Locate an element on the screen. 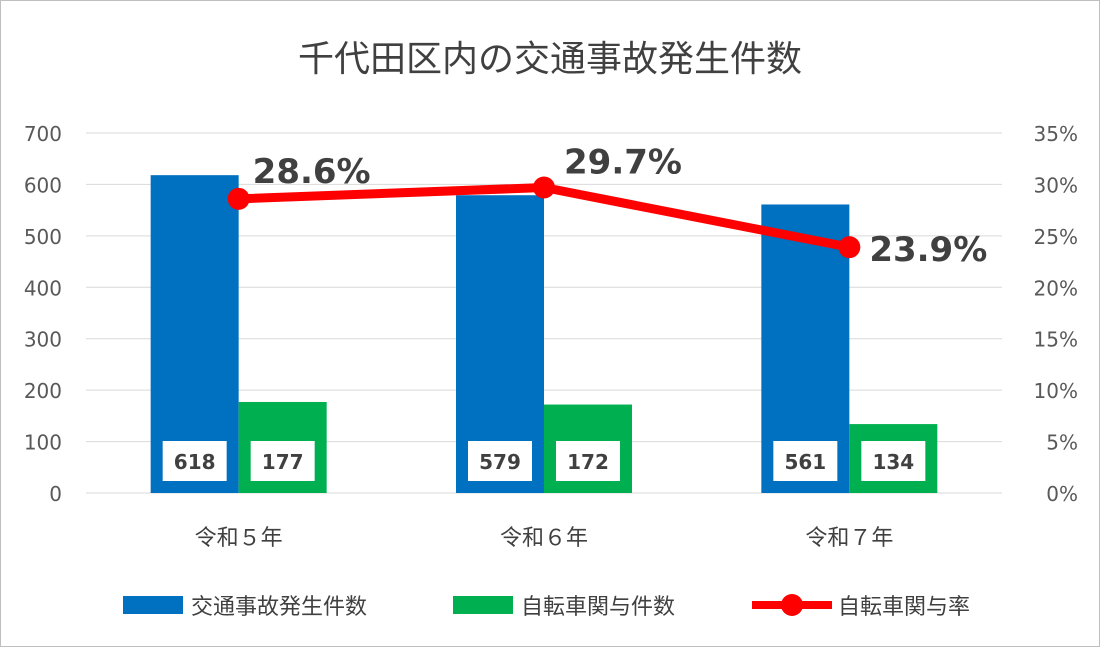 This screenshot has height=647, width=1100. legend-item-bicycle-rate: 自転車関与率 is located at coordinates (861, 605).